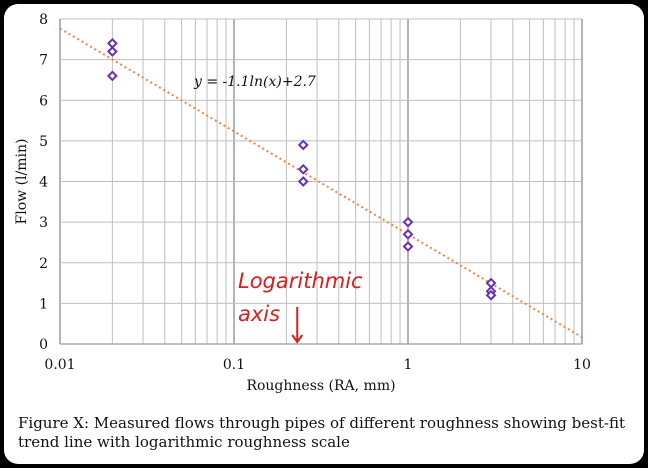 Image resolution: width=648 pixels, height=468 pixels. What do you see at coordinates (43, 183) in the screenshot?
I see `y-tick-label: 4` at bounding box center [43, 183].